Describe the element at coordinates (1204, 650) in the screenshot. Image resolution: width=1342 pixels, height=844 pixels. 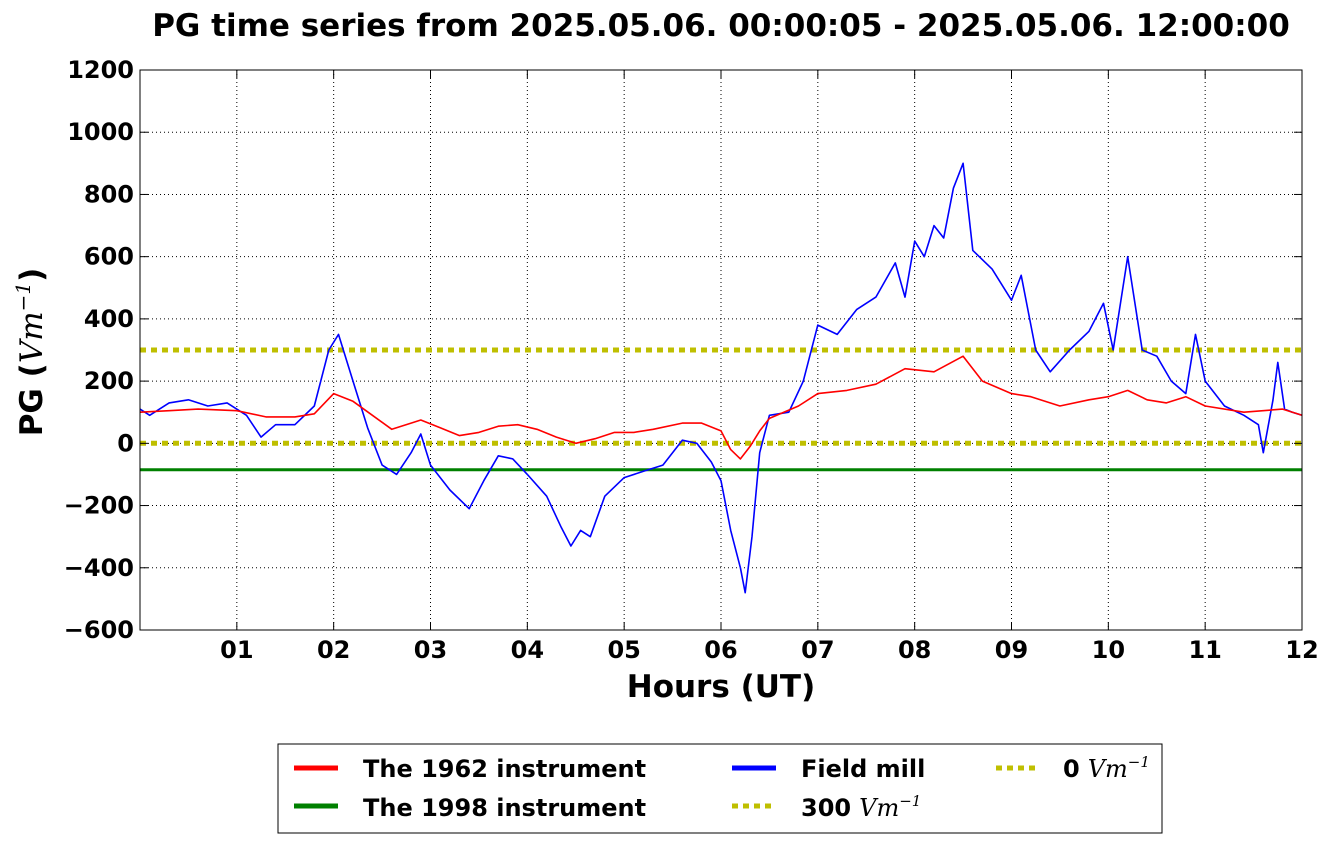
I see `x-tick-label: 11` at that location.